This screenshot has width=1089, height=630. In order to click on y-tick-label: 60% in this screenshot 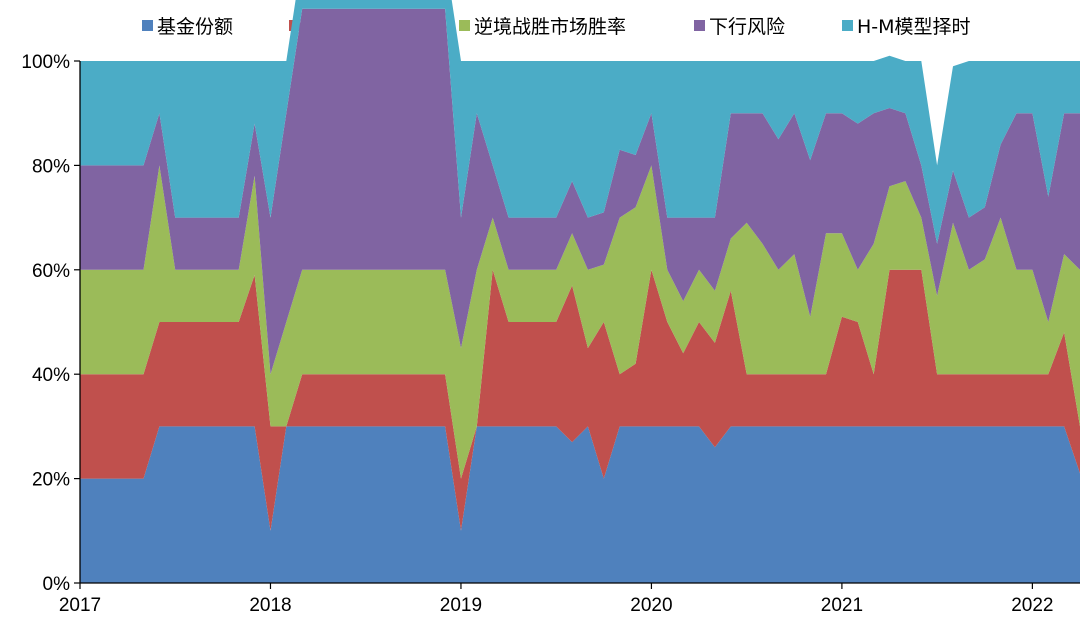, I will do `click(51, 271)`.